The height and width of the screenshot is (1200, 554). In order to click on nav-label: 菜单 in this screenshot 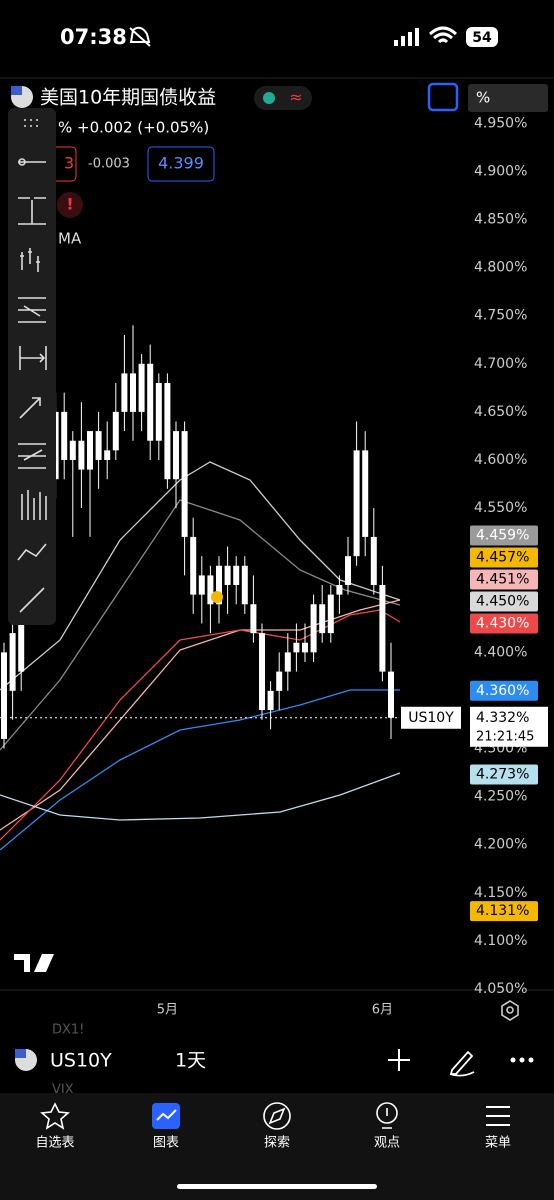, I will do `click(498, 1143)`.